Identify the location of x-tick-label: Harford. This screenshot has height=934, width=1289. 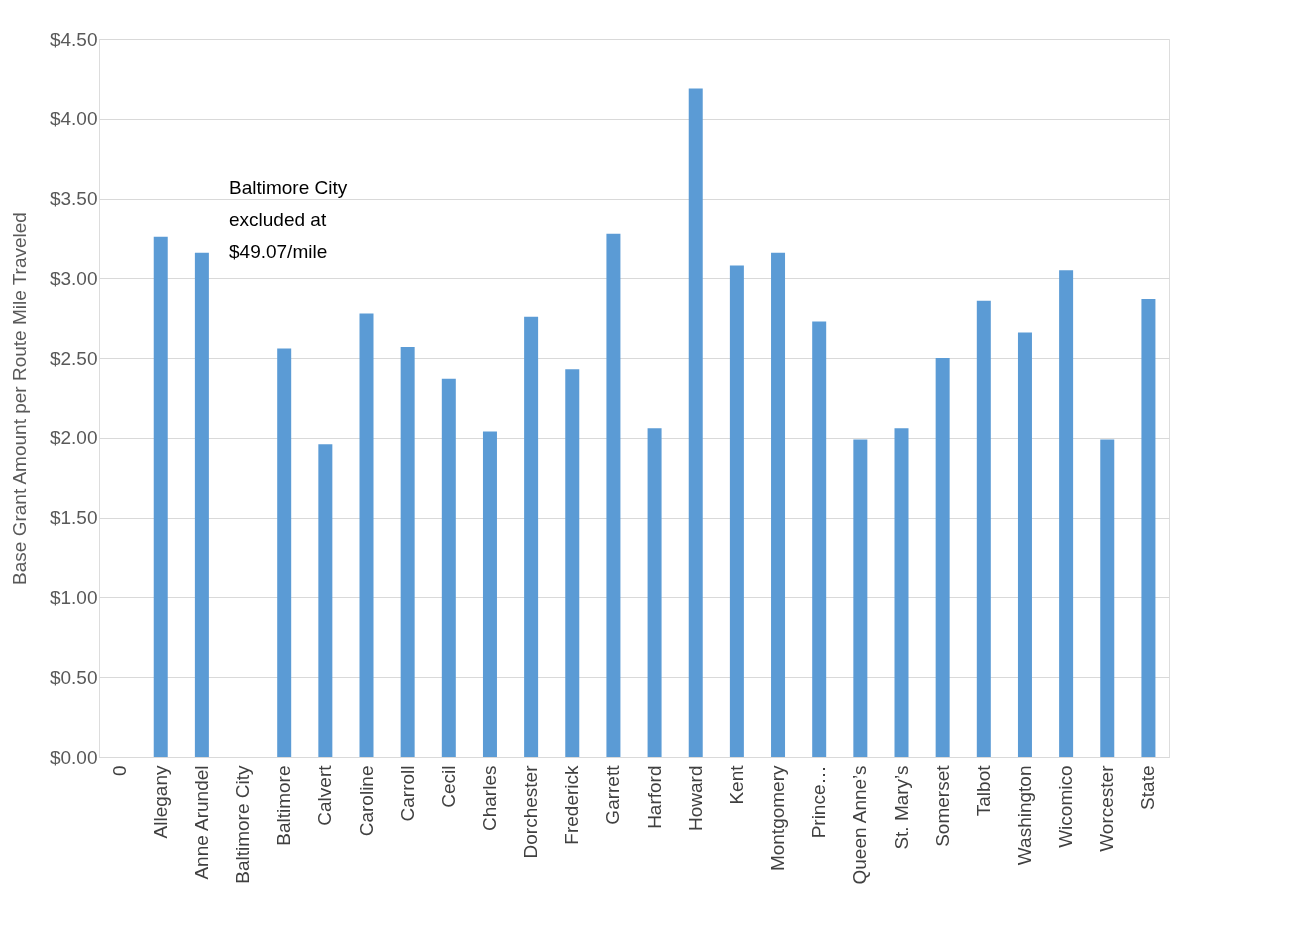
(654, 797).